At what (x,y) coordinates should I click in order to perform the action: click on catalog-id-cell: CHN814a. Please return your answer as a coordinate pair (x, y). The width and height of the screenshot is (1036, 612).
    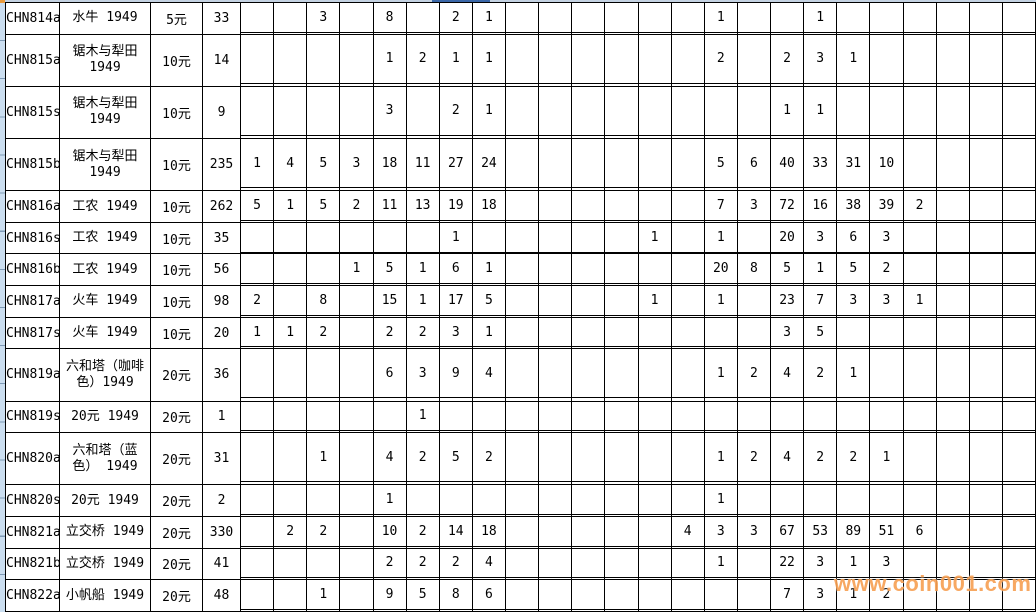
    Looking at the image, I should click on (32, 18).